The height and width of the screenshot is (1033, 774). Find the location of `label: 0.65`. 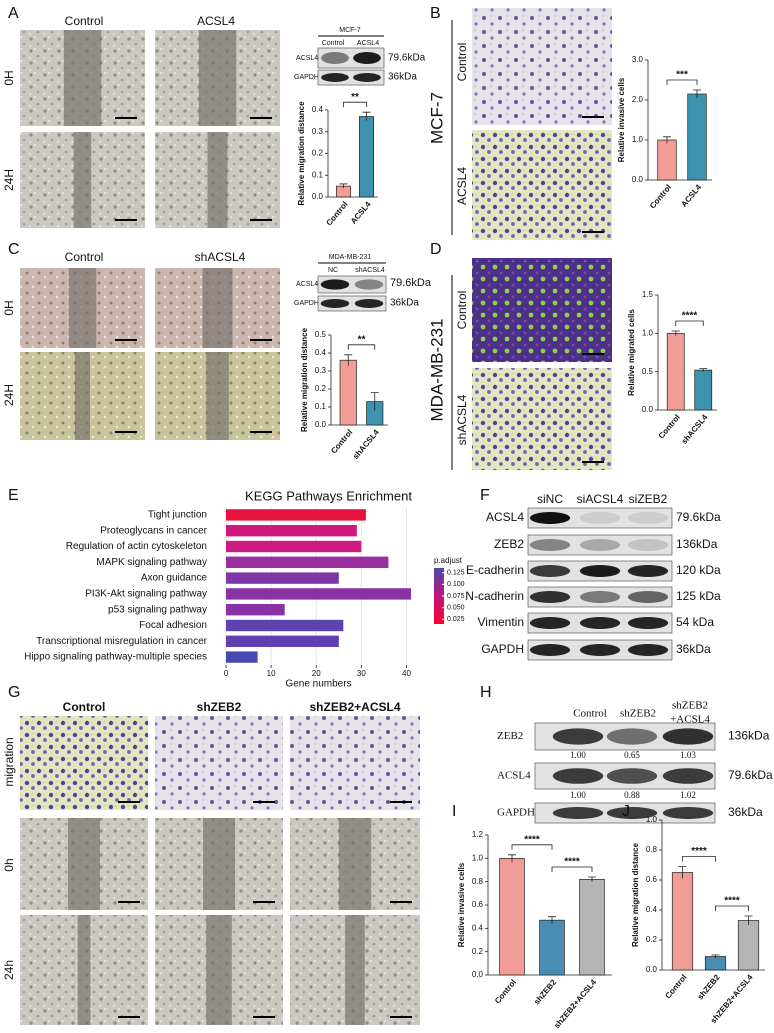

label: 0.65 is located at coordinates (632, 755).